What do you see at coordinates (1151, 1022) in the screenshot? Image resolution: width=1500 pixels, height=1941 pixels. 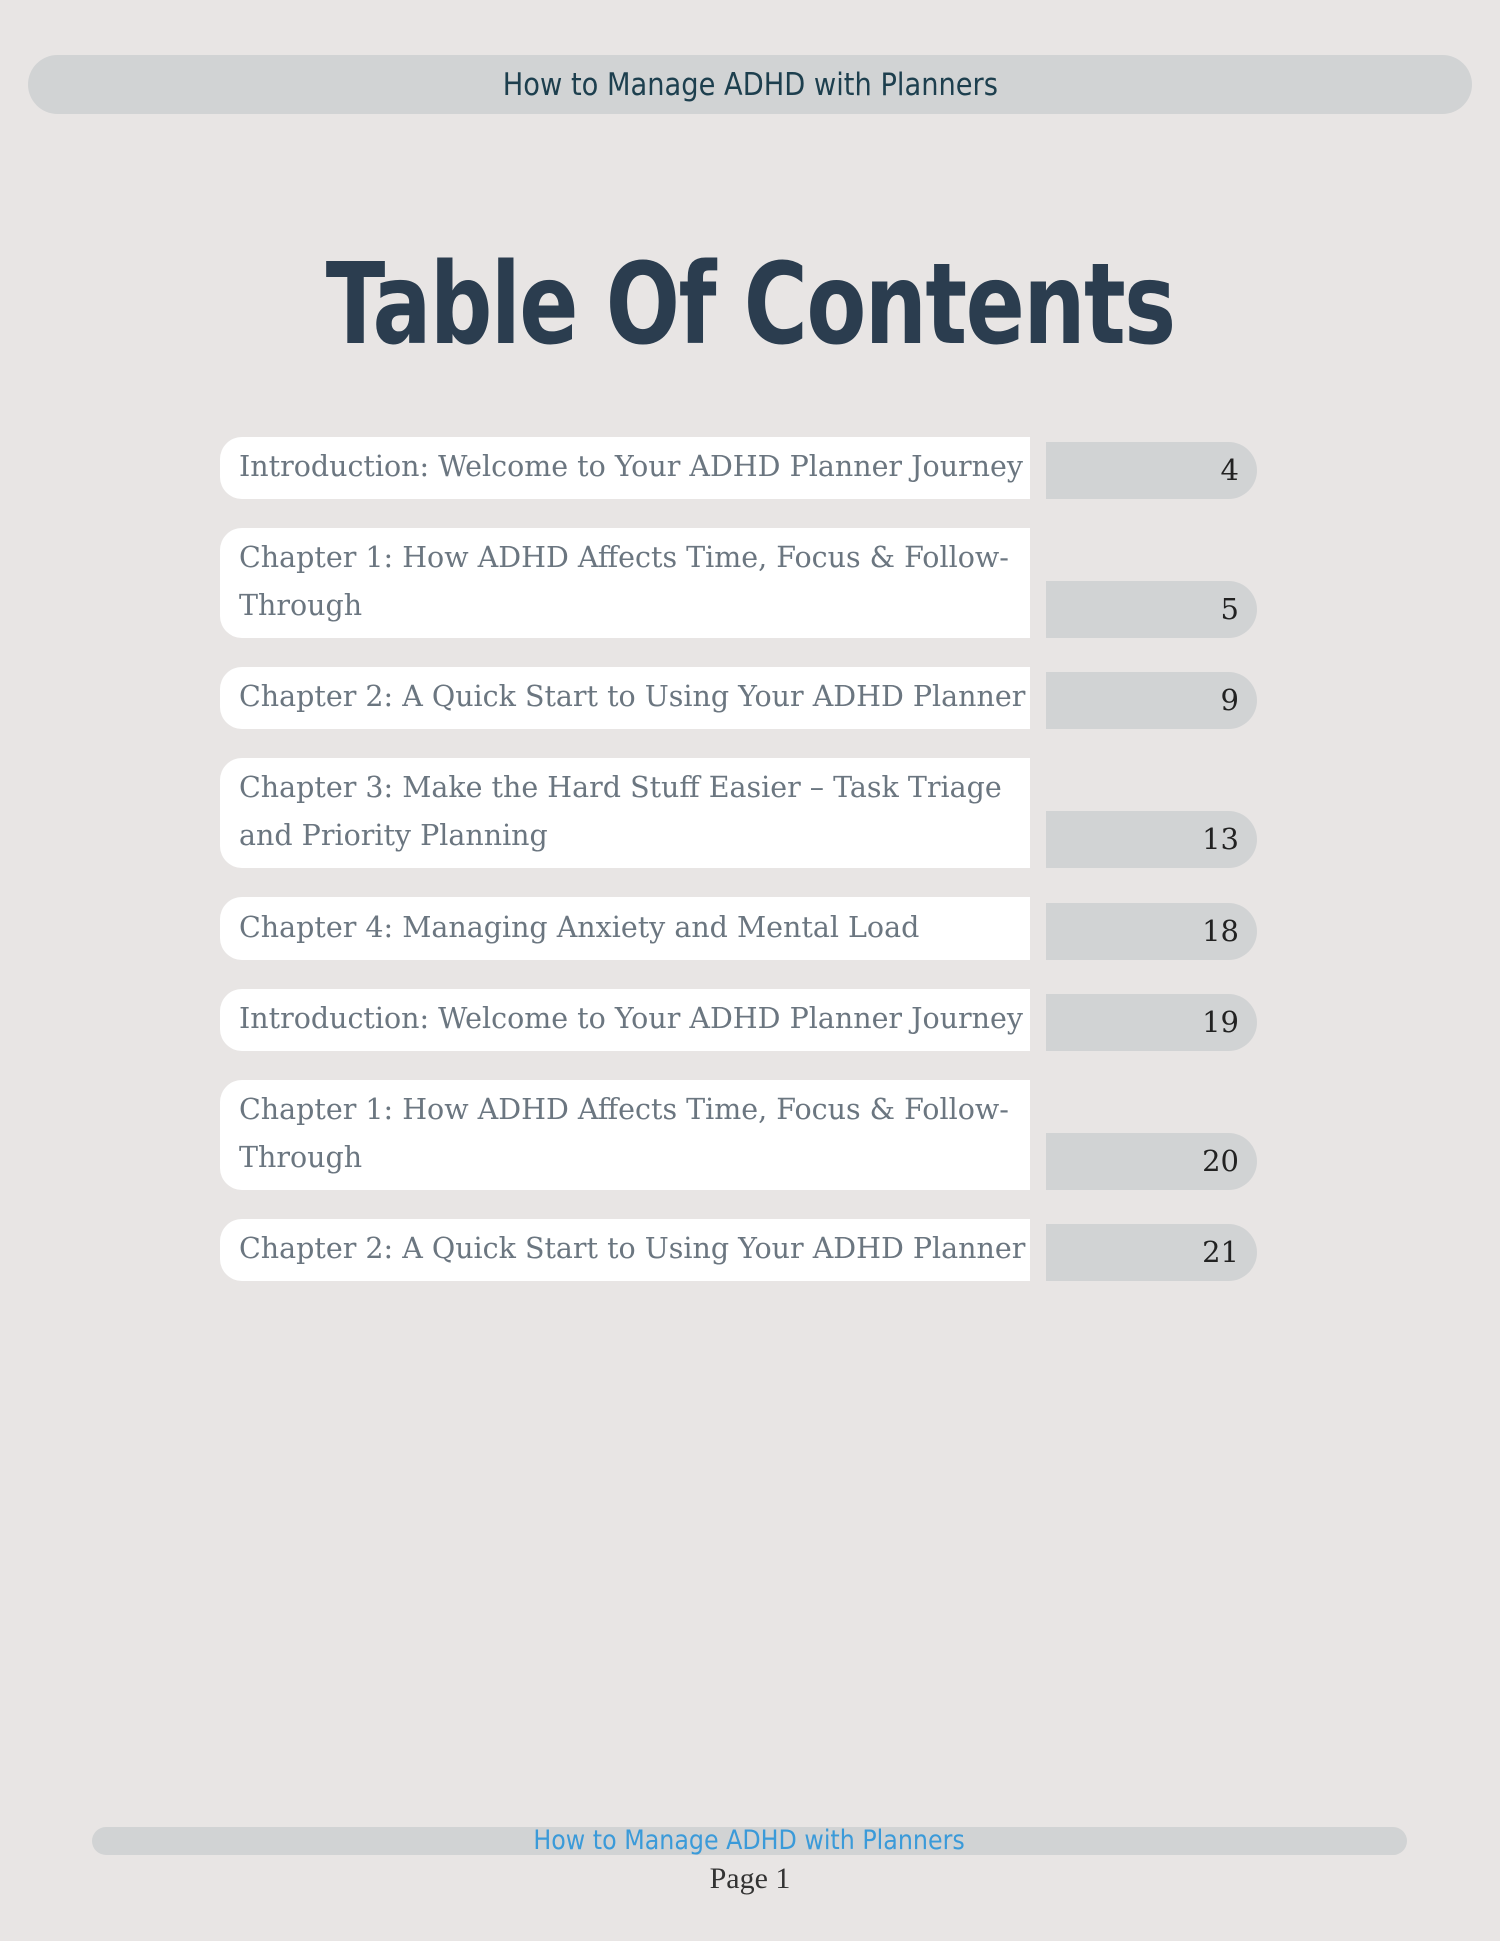 I see `toc-entry-page: 19` at bounding box center [1151, 1022].